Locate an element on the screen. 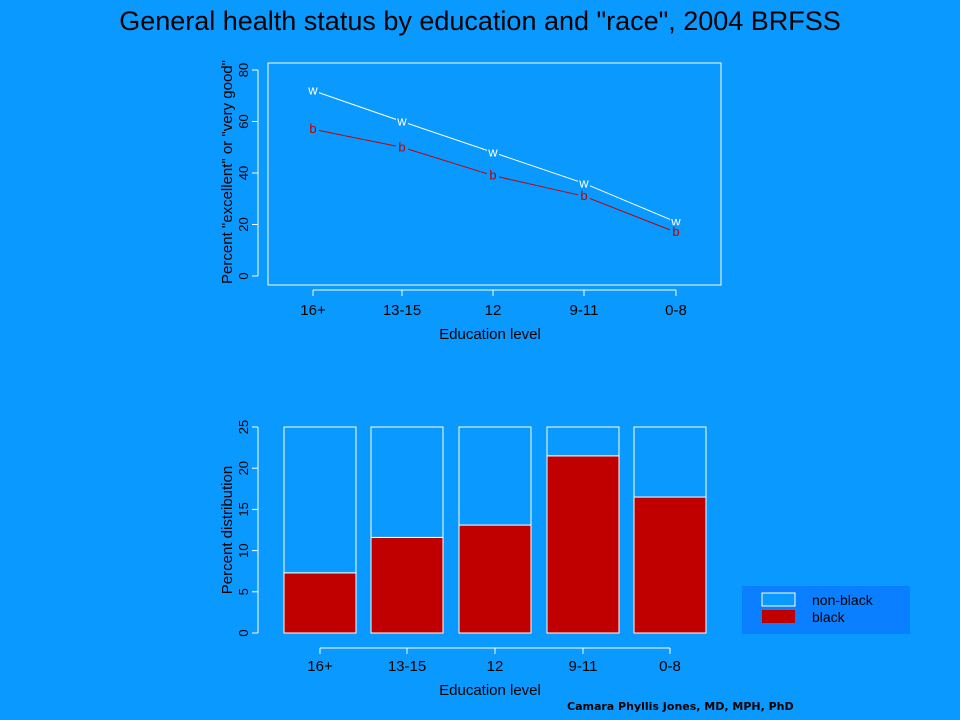 This screenshot has height=720, width=960. bar-chart-x-tick-label: 0-8 is located at coordinates (670, 666).